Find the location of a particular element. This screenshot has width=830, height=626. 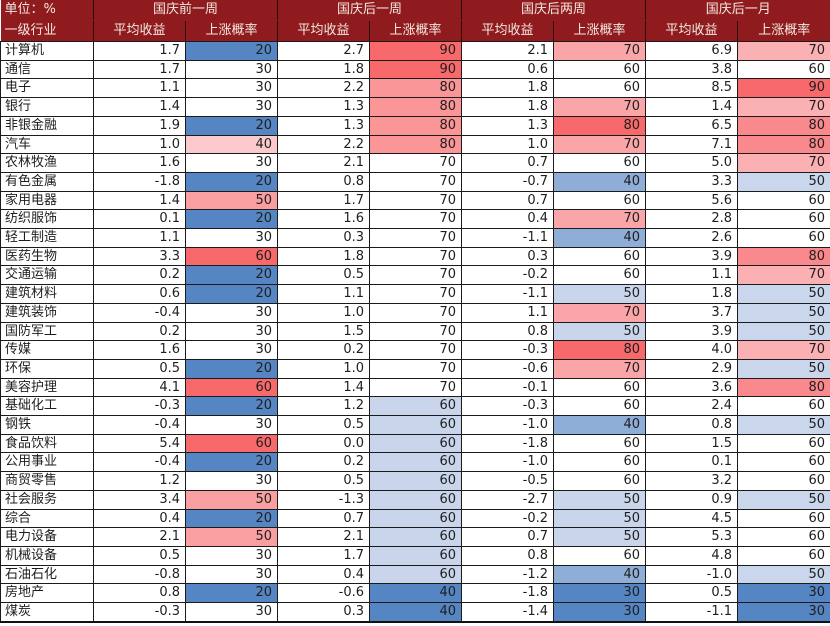

avg-return-cell: 3.9 is located at coordinates (692, 256).